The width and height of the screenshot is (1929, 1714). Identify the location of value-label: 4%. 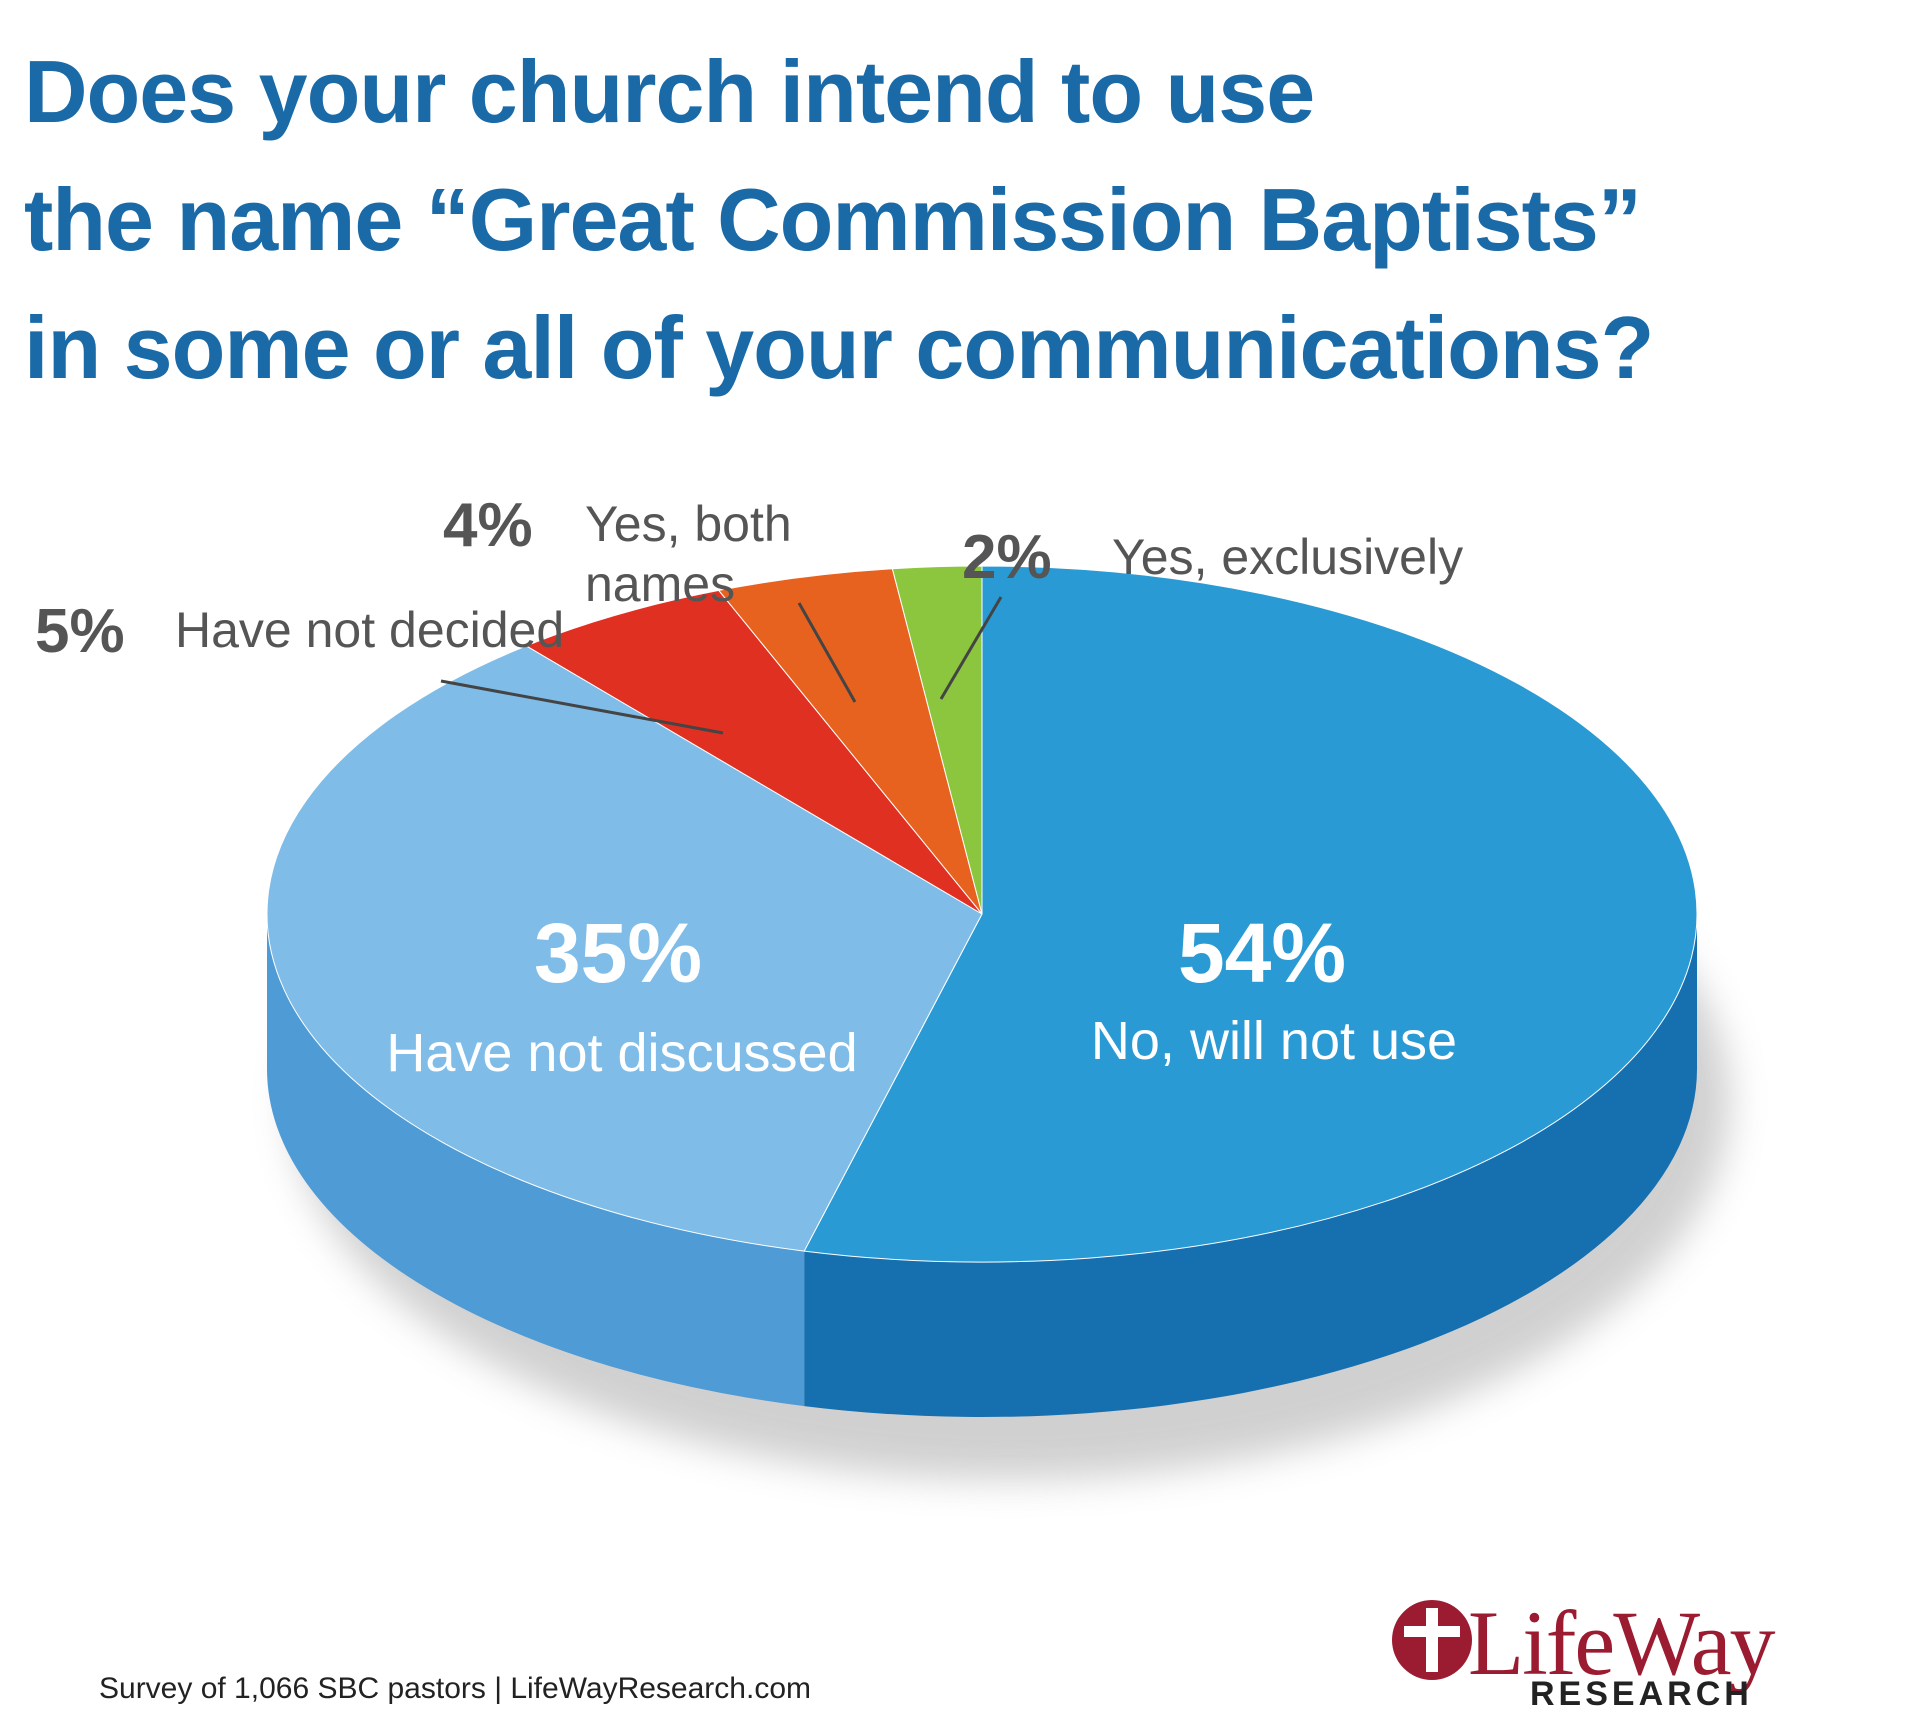
(488, 525).